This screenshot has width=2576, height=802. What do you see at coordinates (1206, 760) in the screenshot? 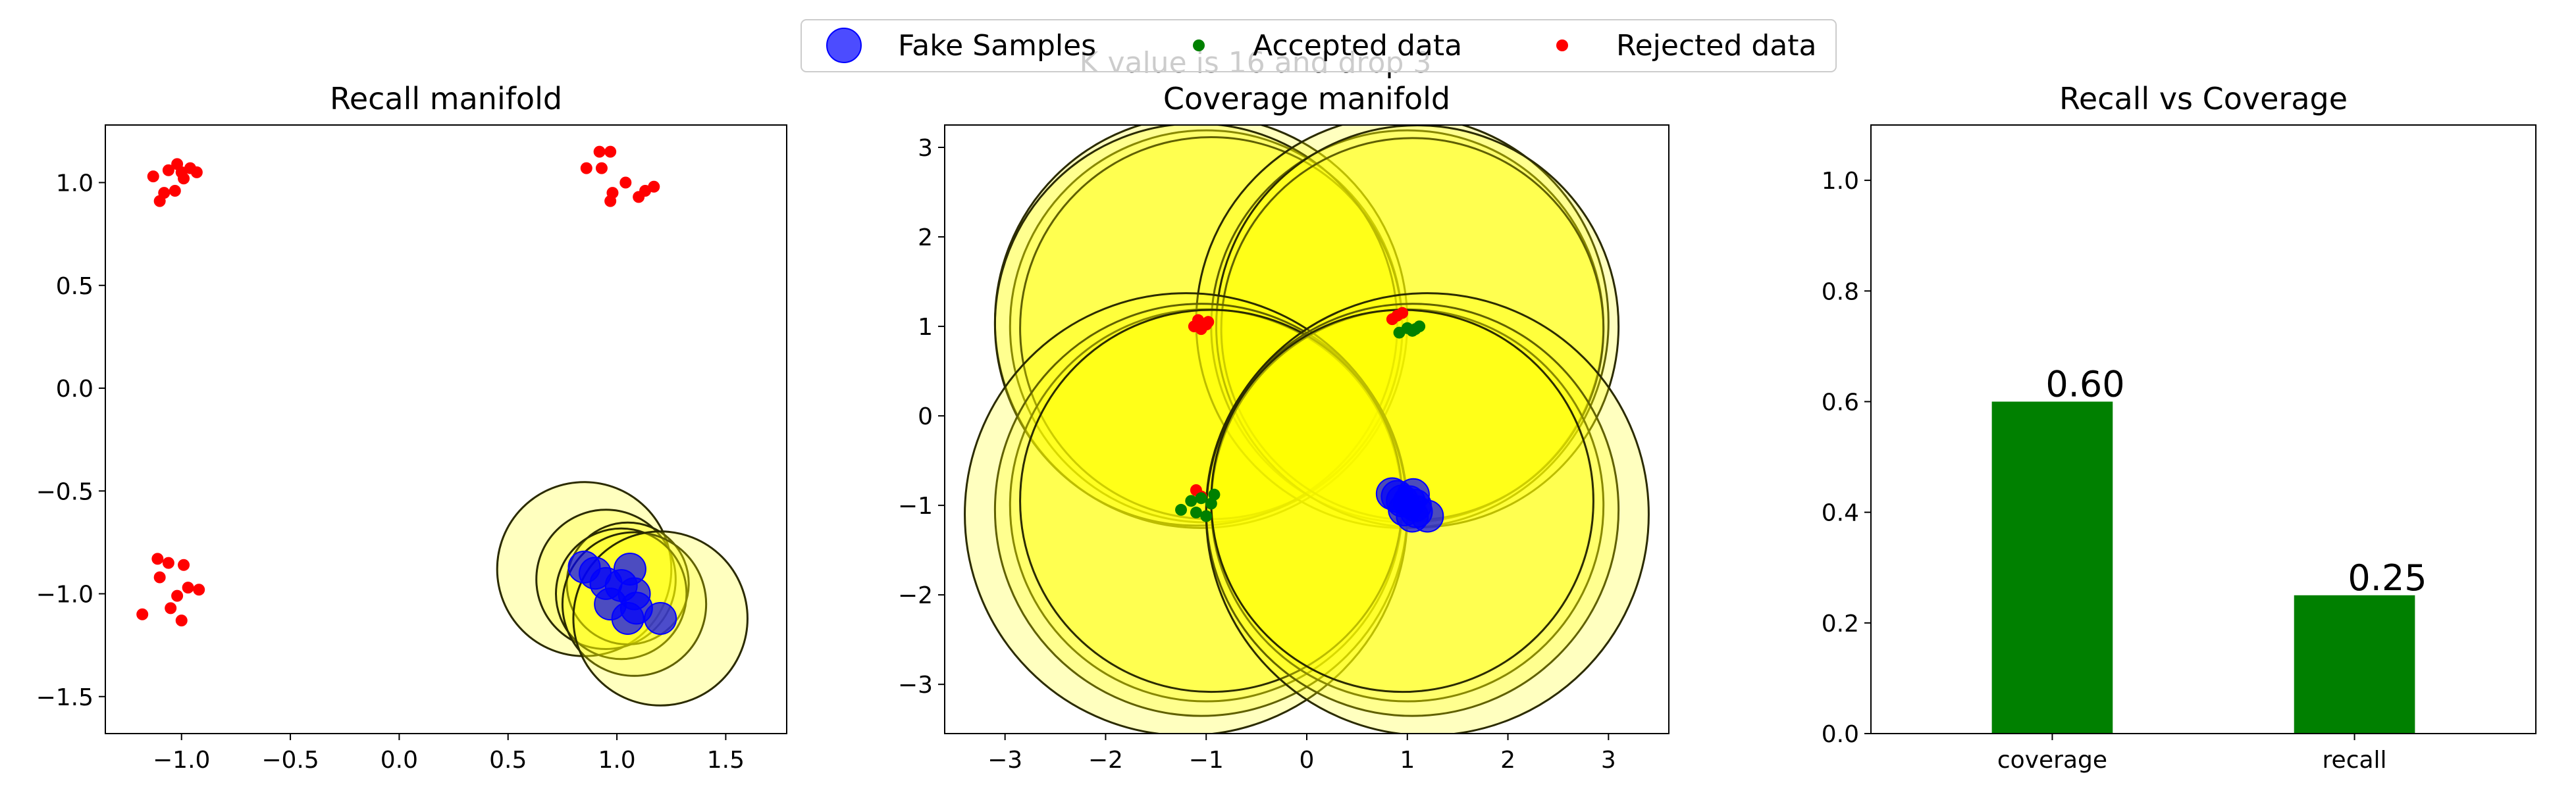
I see `x-tick-label: −1` at bounding box center [1206, 760].